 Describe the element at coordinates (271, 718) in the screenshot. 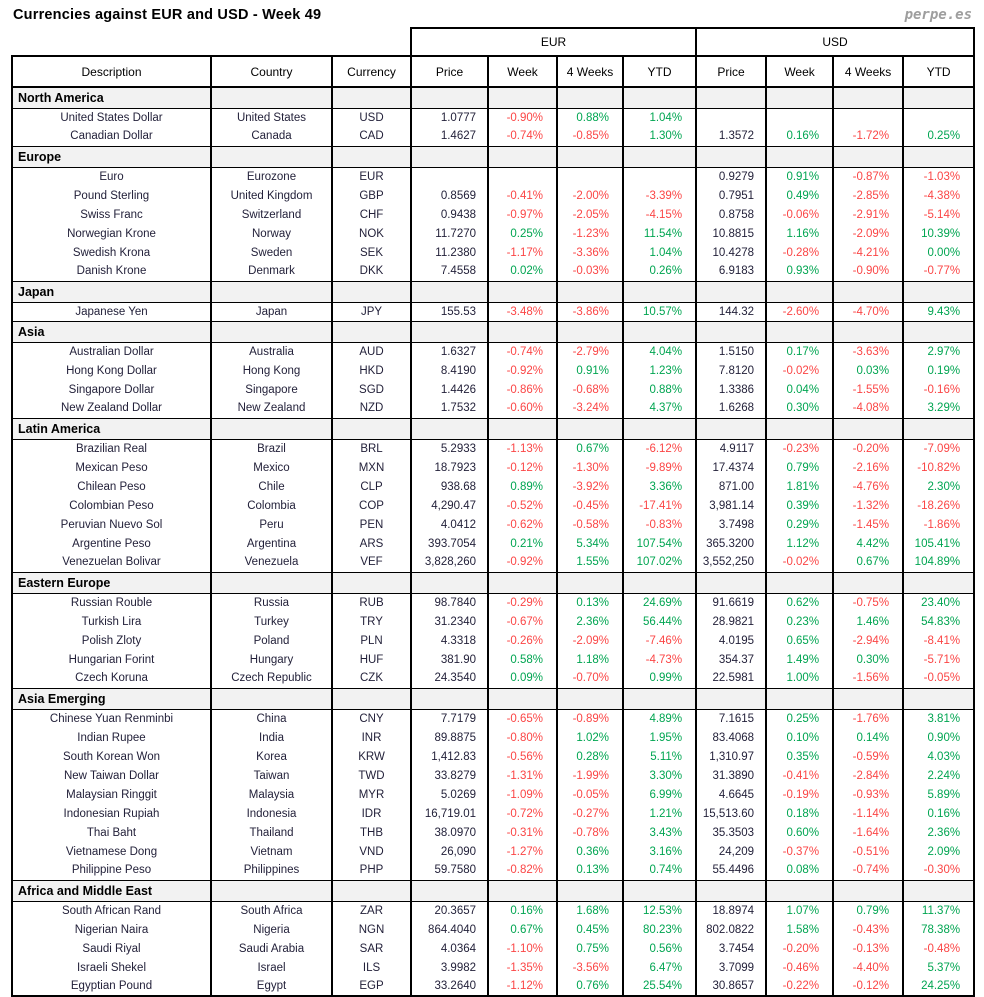

I see `country-cell: China` at that location.